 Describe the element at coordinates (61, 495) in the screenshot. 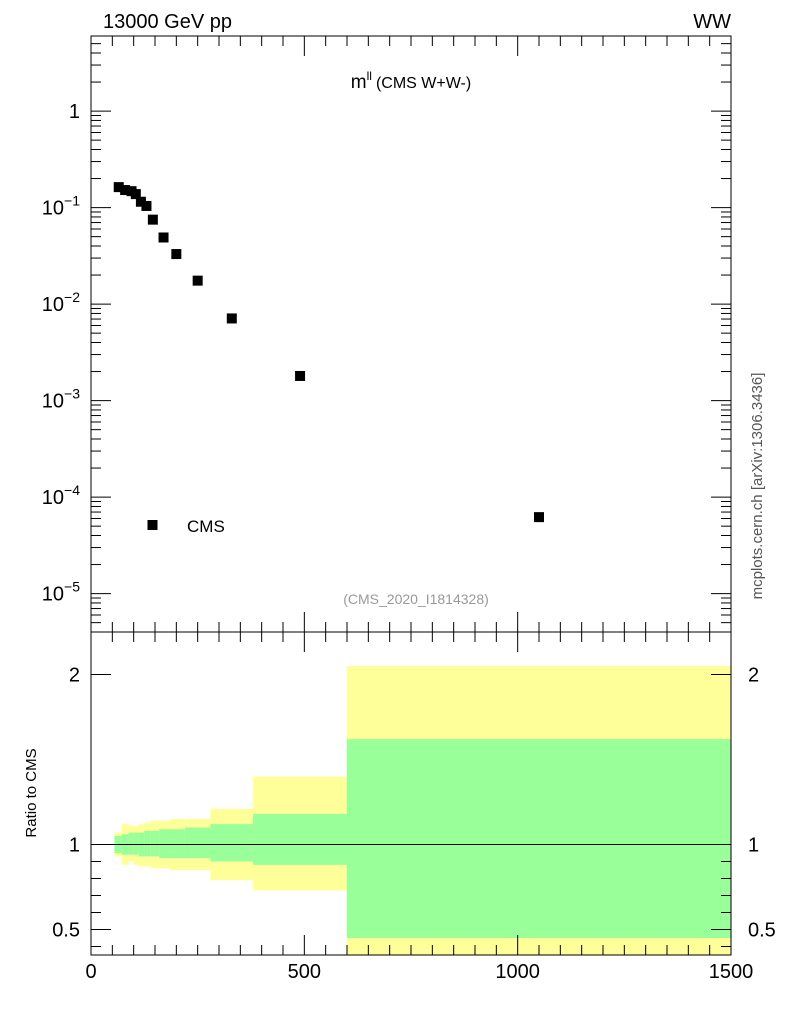

I see `main-y-tick-label: 10⁻⁴` at that location.